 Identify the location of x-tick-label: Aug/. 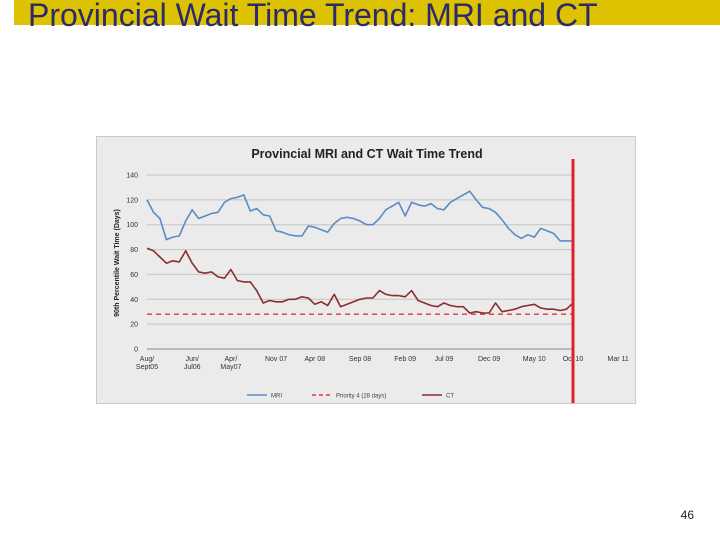
(147, 359).